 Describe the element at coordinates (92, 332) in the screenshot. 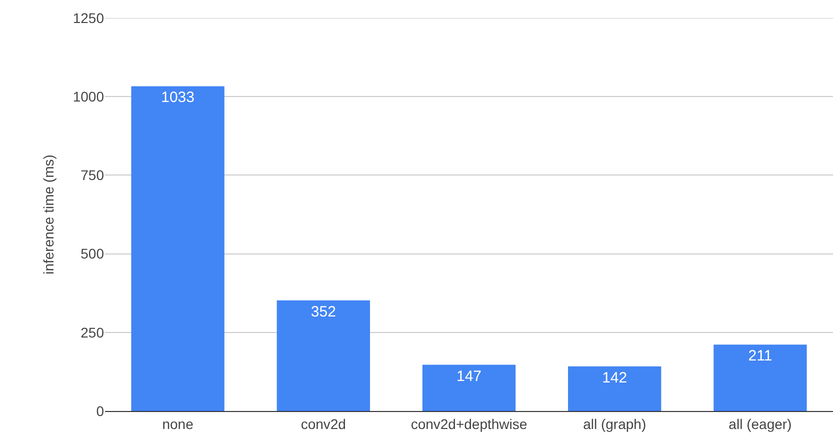

I see `y-tick-label: 250` at that location.